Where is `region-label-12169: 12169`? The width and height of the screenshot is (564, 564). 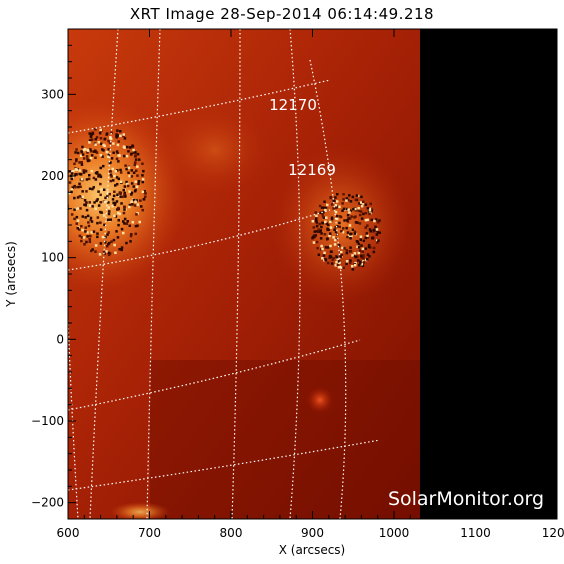
region-label-12169: 12169 is located at coordinates (312, 170).